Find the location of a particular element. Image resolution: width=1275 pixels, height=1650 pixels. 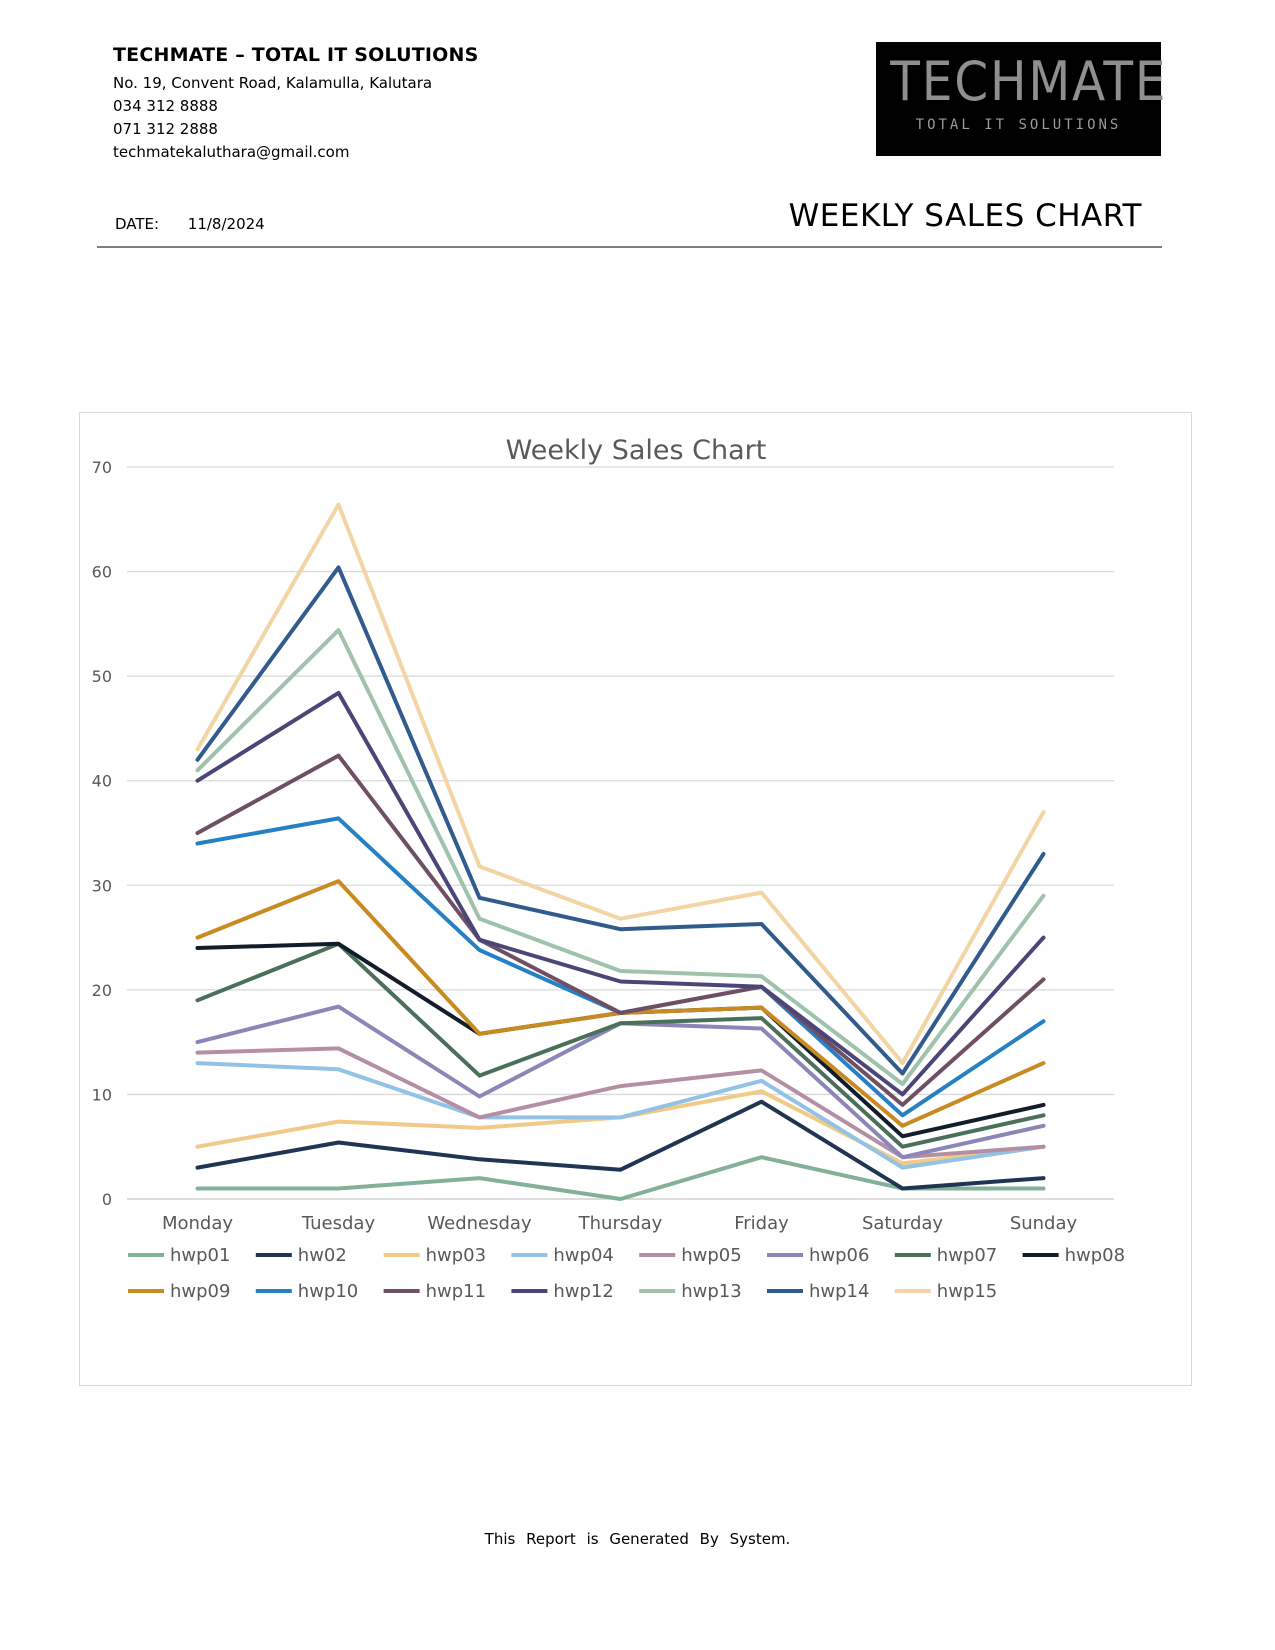

x-tick-label: Friday is located at coordinates (761, 1223).